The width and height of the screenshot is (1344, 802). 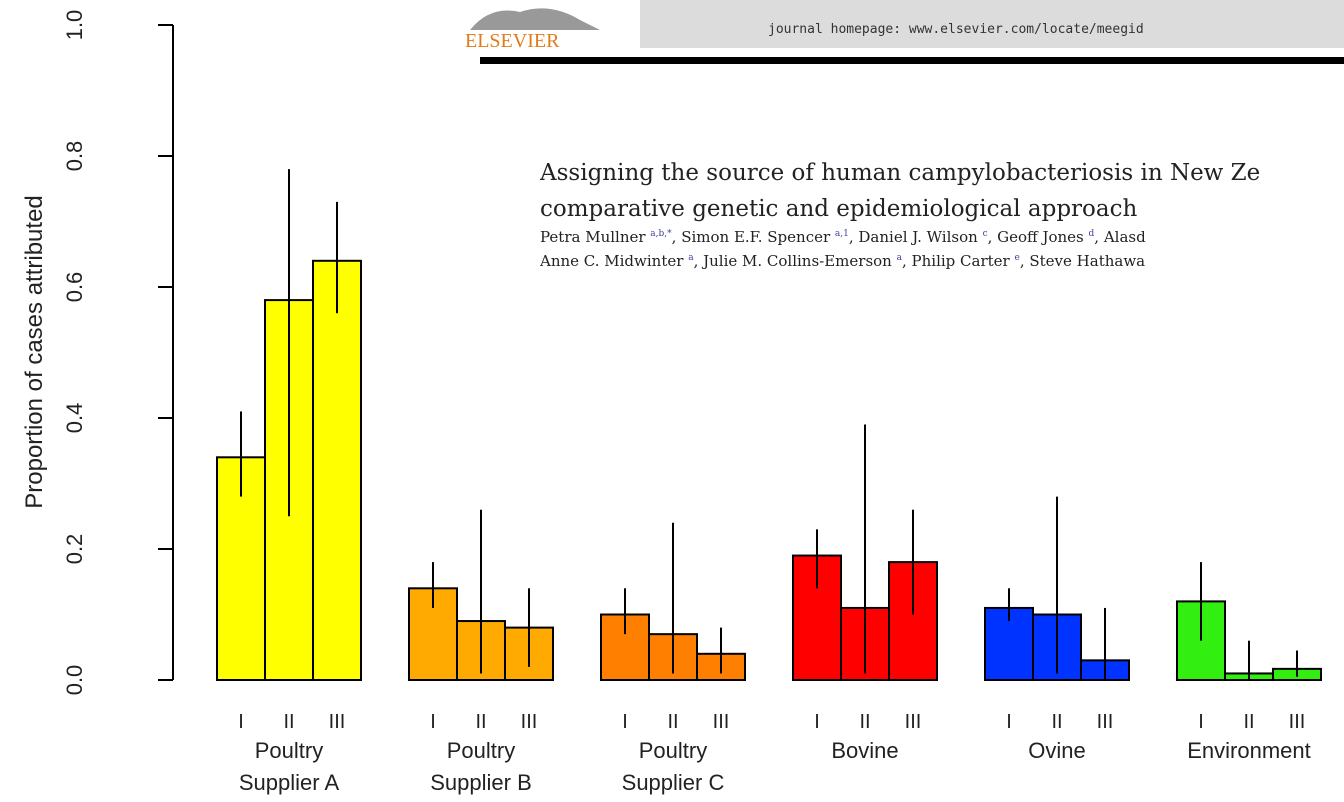 What do you see at coordinates (673, 782) in the screenshot?
I see `group-label: Supplier C` at bounding box center [673, 782].